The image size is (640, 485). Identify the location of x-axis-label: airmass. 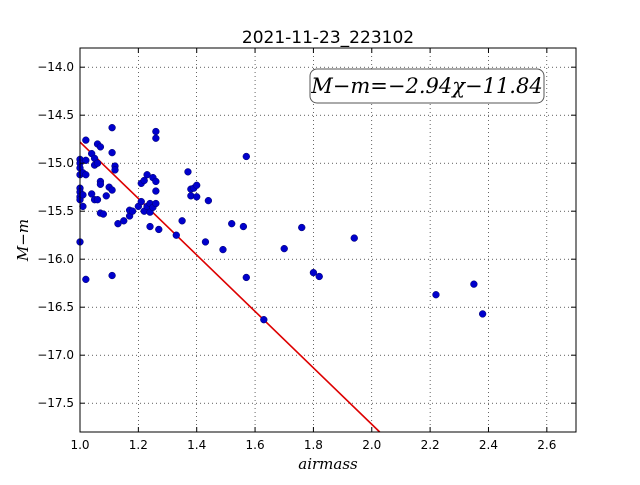
(328, 464).